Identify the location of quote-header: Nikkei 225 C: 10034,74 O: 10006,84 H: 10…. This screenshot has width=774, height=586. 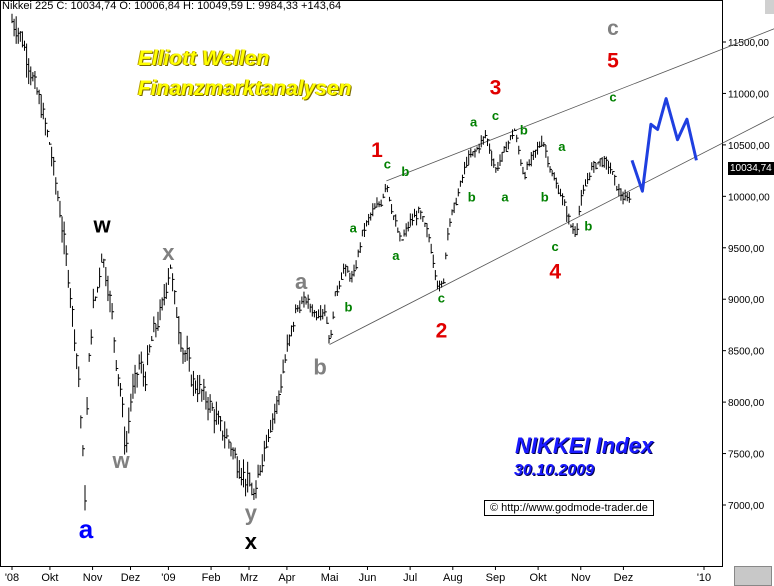
(172, 6).